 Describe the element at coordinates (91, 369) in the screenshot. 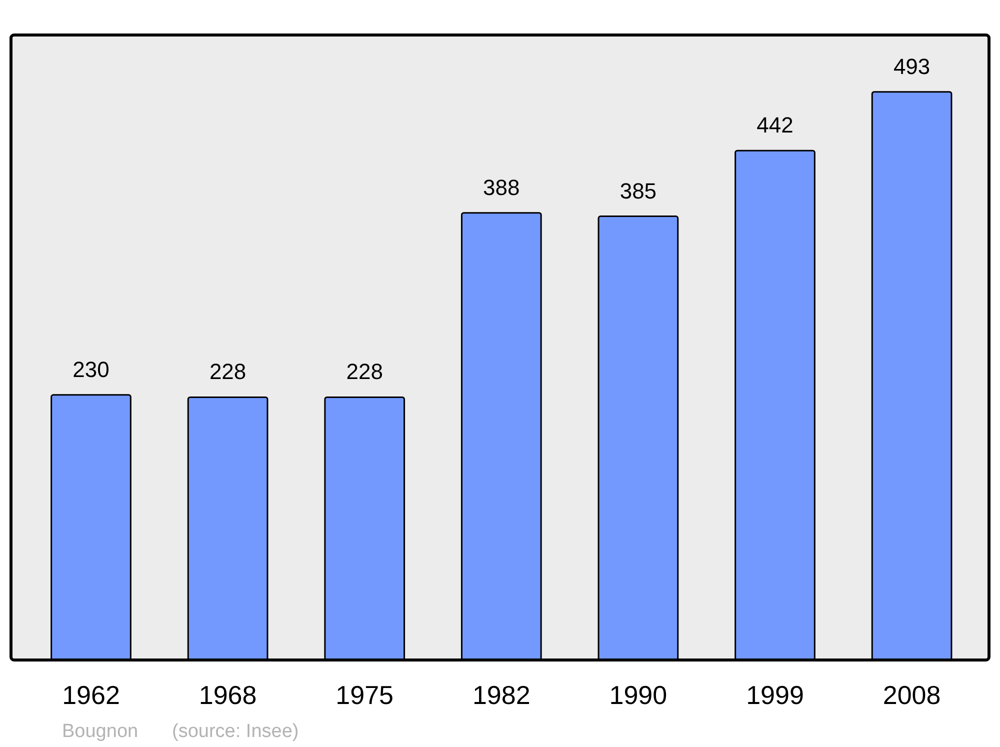

I see `data-label: 230` at that location.